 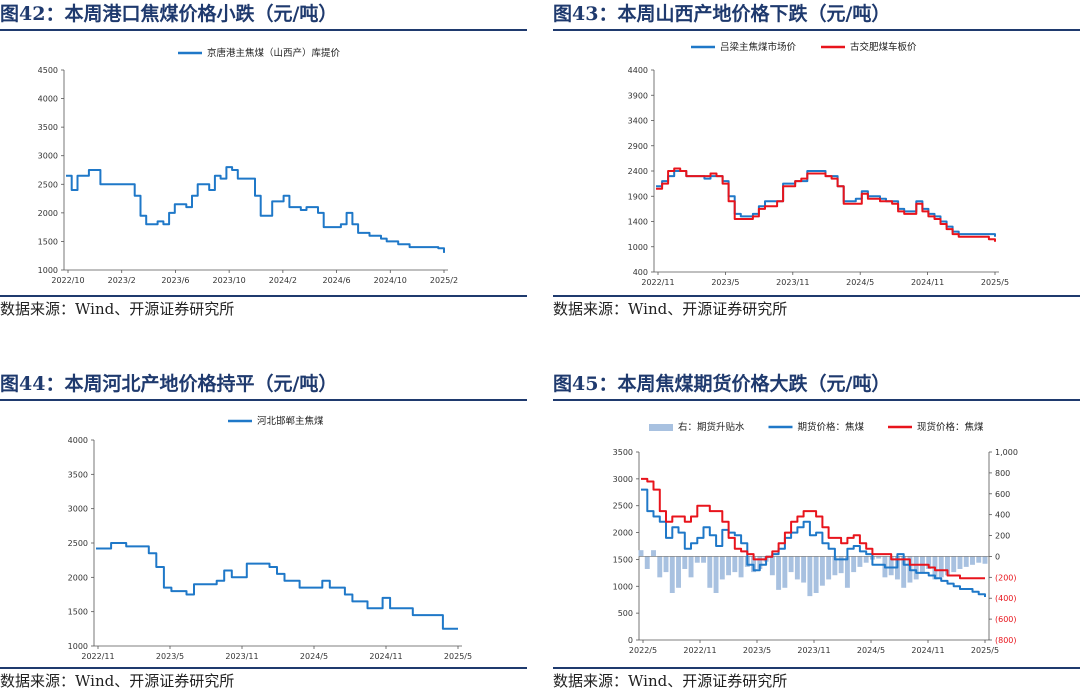 What do you see at coordinates (290, 421) in the screenshot?
I see `legend-label: 河北邯郸主焦煤` at bounding box center [290, 421].